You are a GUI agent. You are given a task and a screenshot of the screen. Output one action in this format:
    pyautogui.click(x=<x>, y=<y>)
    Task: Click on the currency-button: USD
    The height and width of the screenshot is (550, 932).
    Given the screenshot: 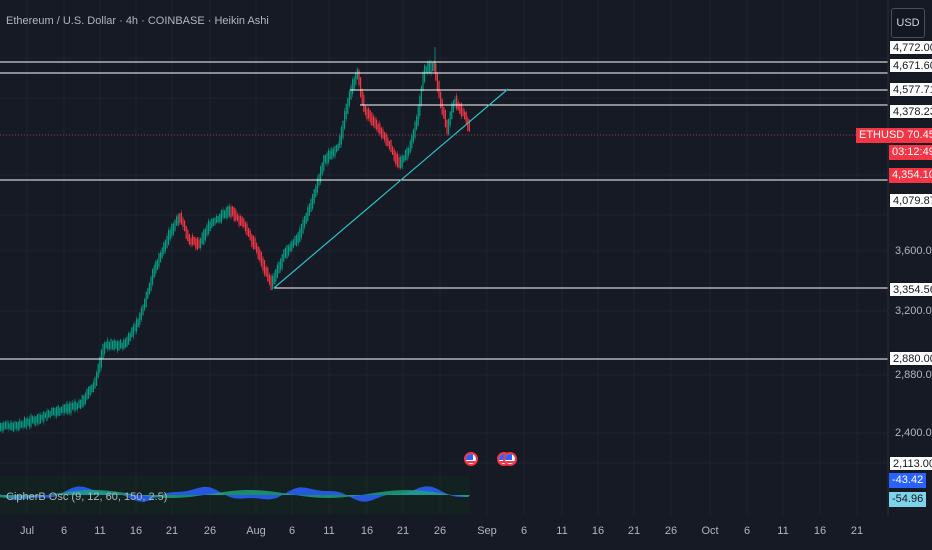 What is the action you would take?
    pyautogui.click(x=908, y=23)
    